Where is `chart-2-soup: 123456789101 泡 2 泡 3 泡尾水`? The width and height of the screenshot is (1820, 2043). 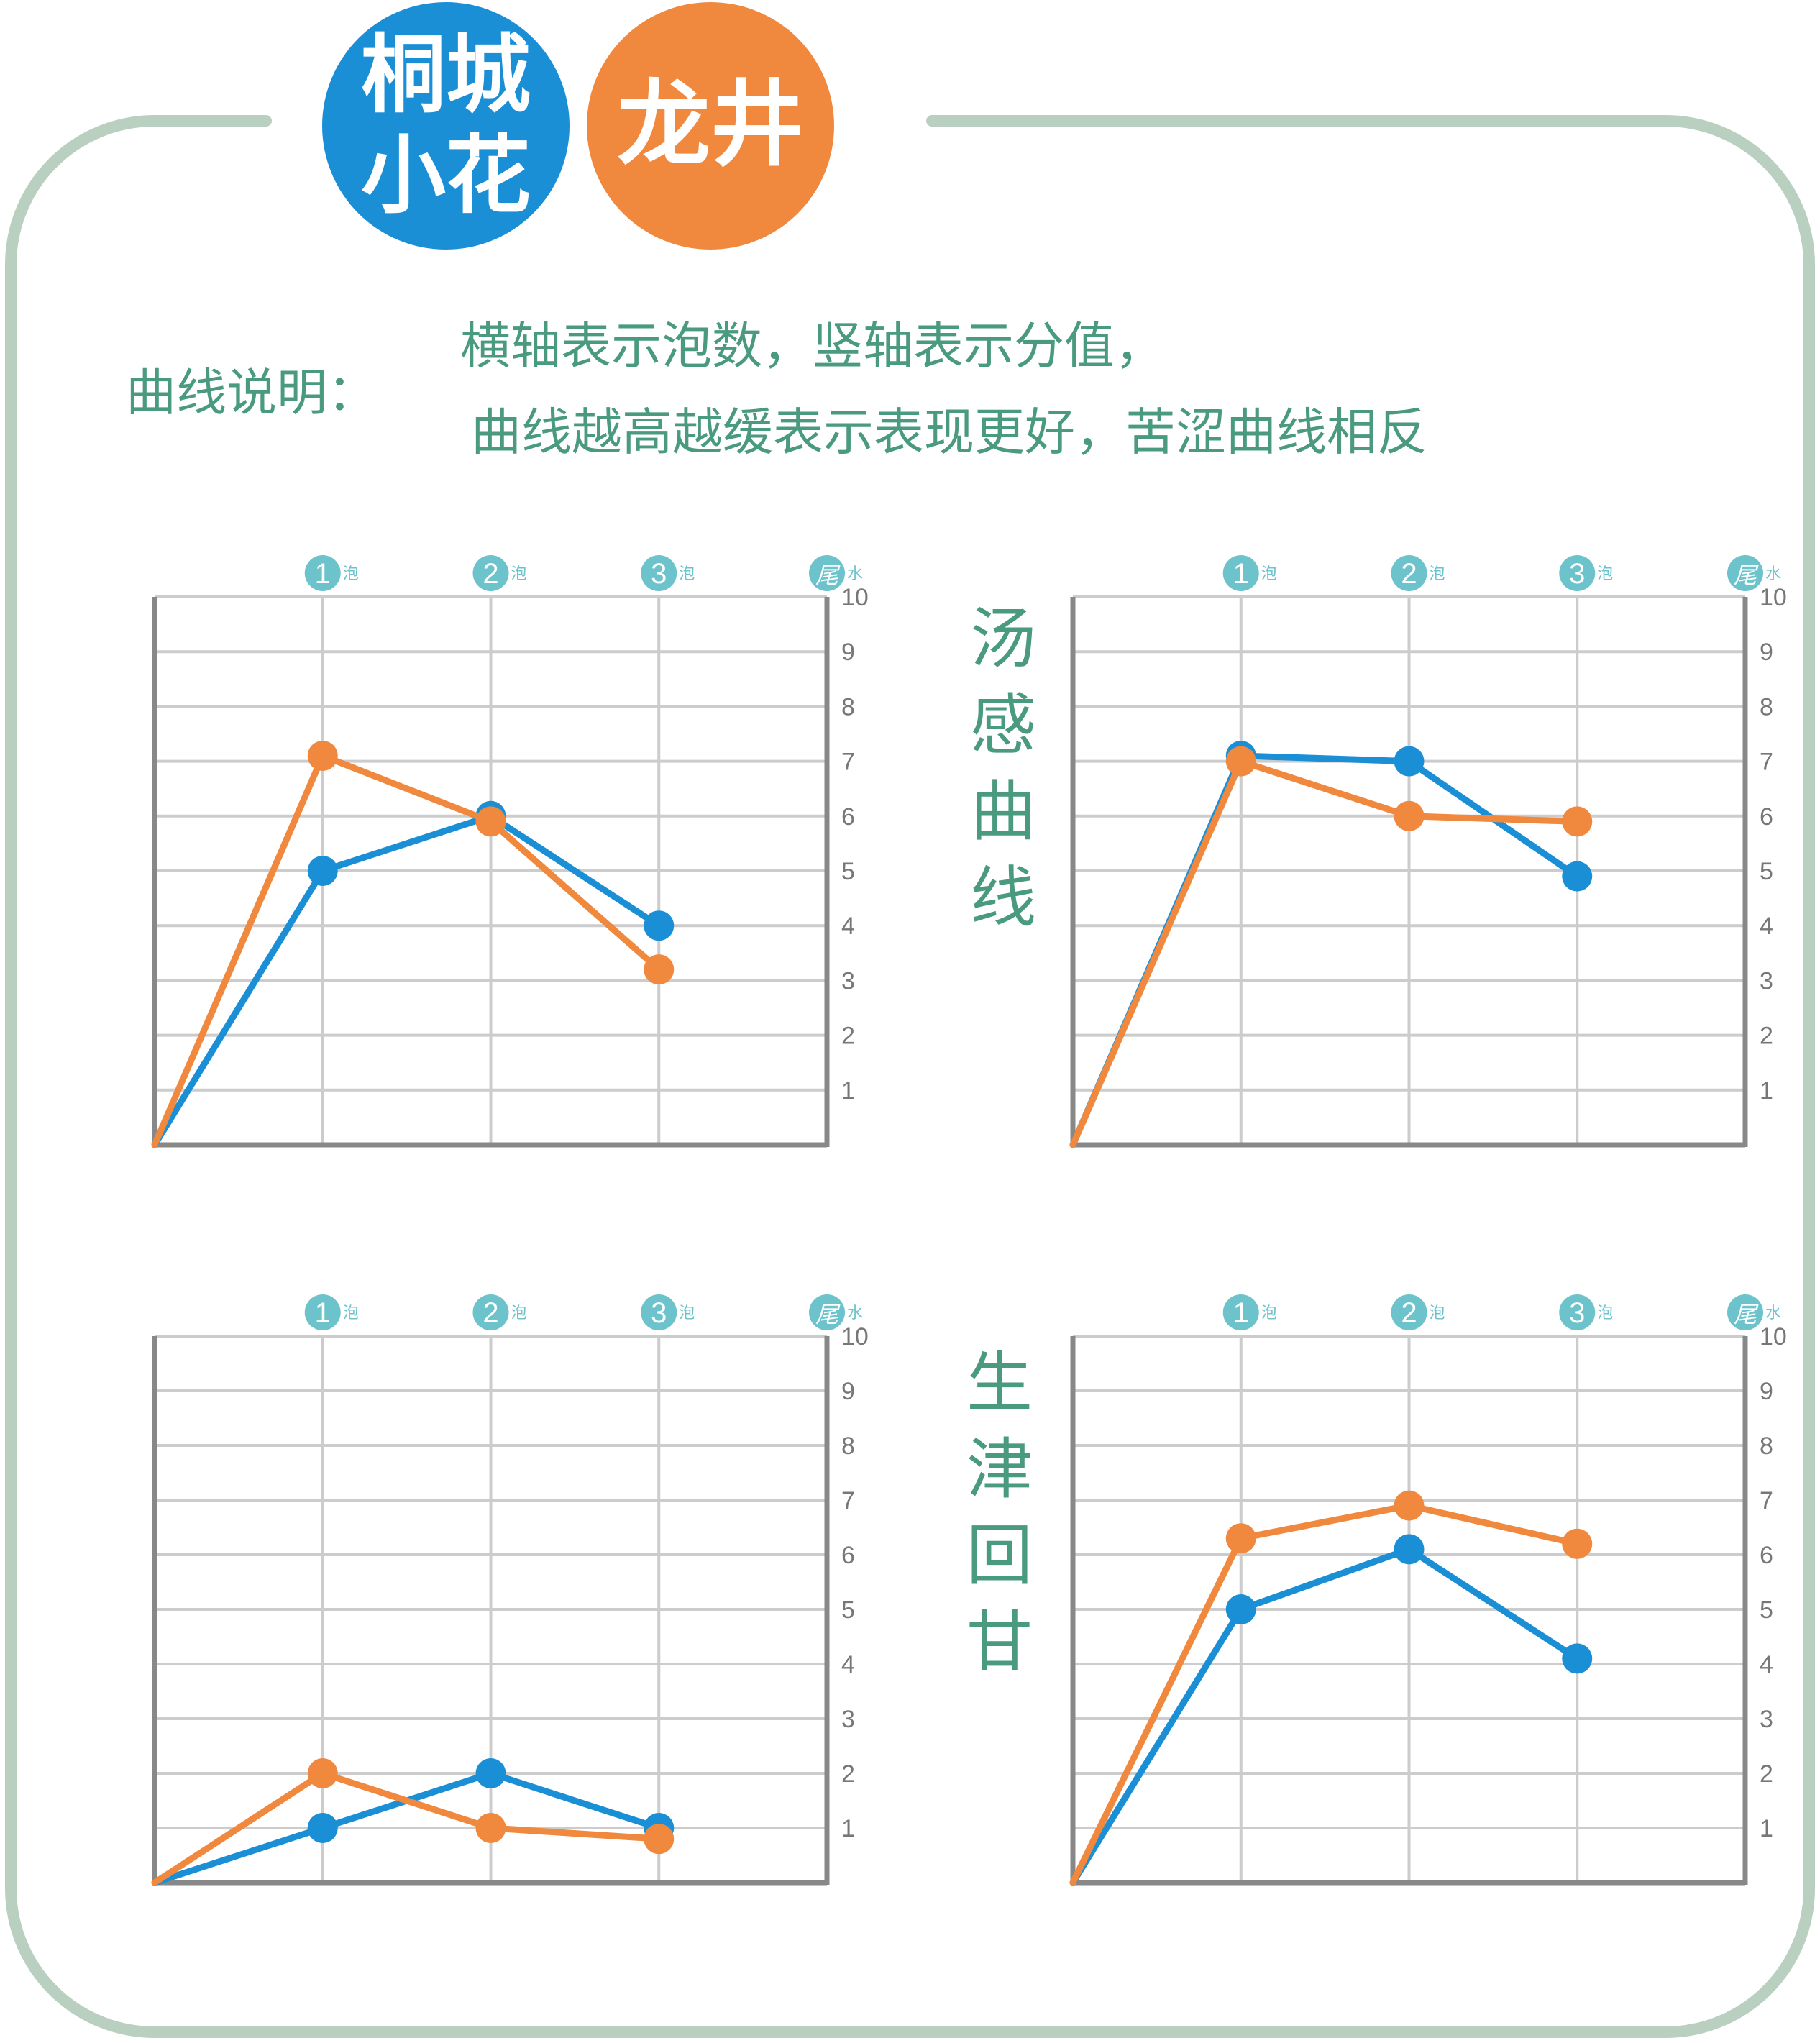
chart-2-soup: 123456789101 泡 2 泡 3 泡尾水 is located at coordinates (1428, 851).